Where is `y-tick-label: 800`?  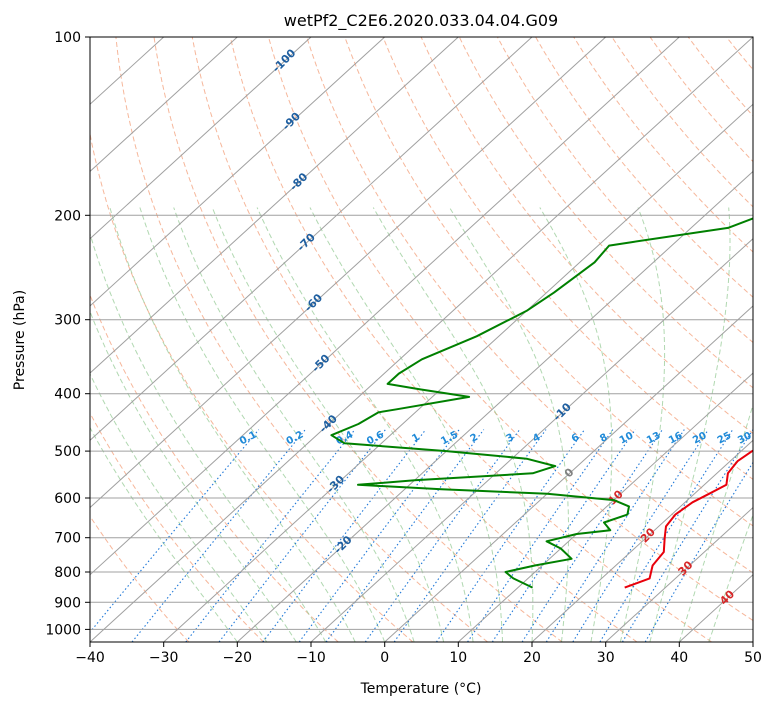
y-tick-label: 800 is located at coordinates (67, 573).